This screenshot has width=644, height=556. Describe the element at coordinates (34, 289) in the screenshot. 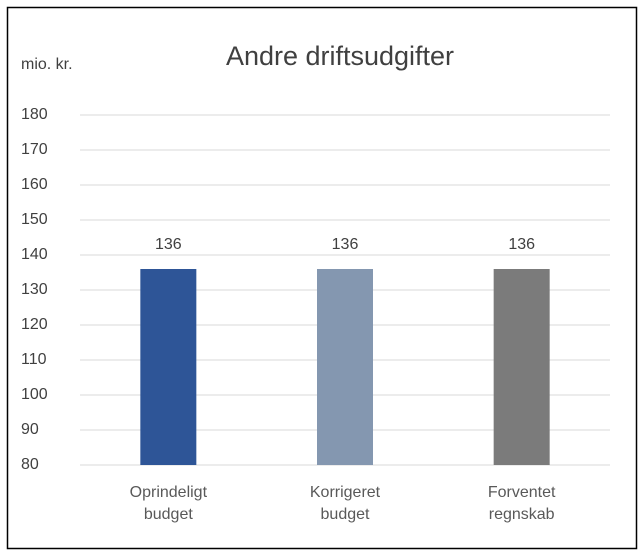

I see `y-tick-label: 130` at that location.